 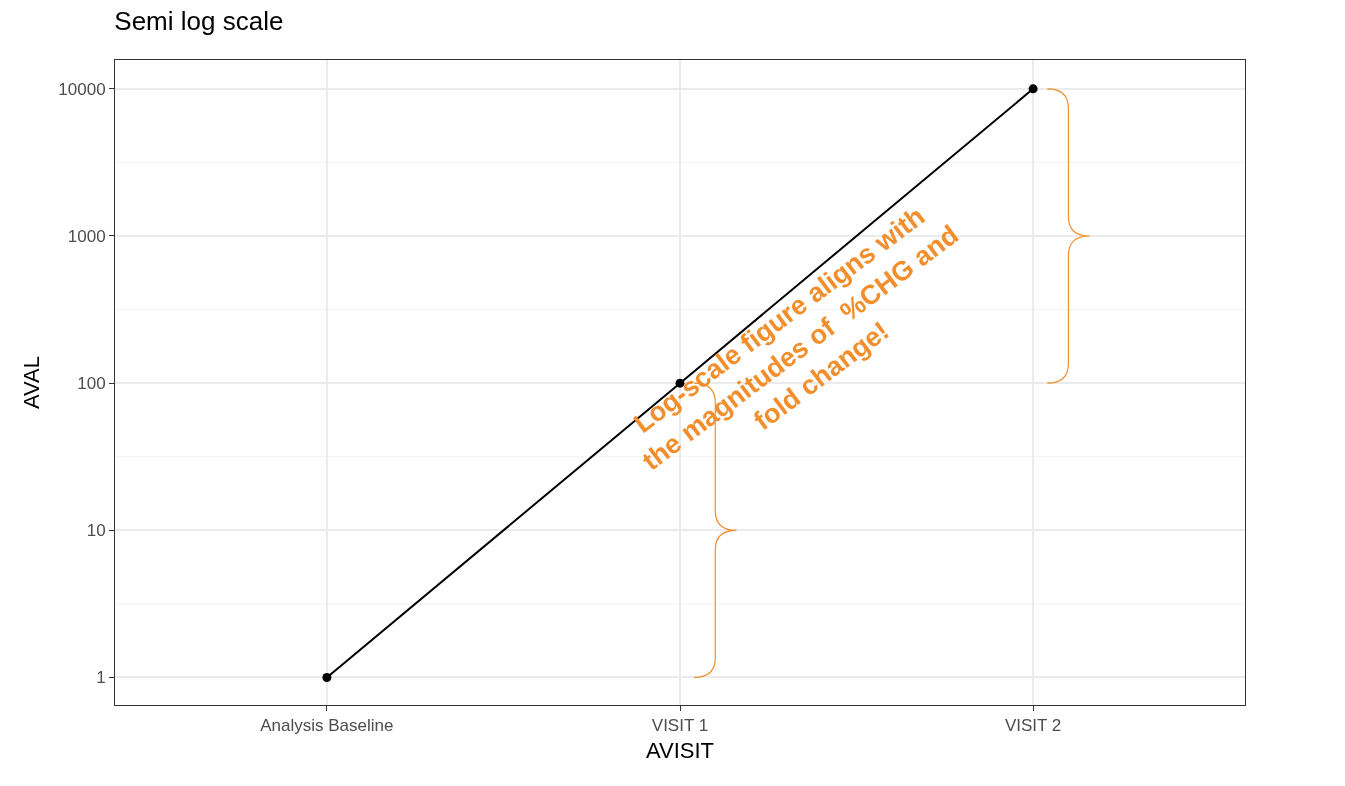 I want to click on y-tick-label: 100, so click(x=91, y=384).